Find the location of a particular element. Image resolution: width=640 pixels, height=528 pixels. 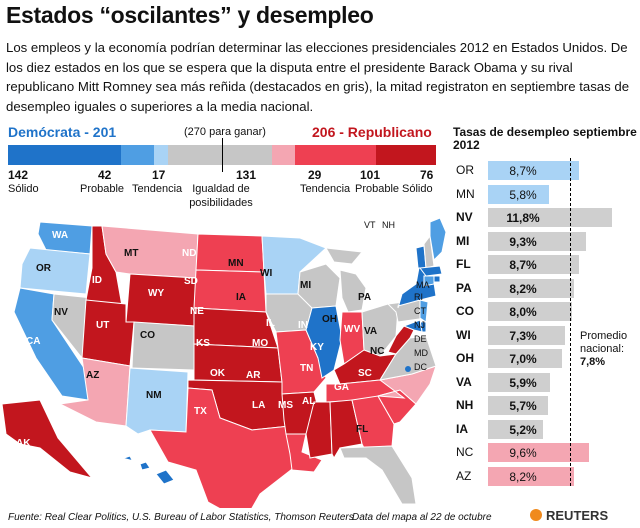

unemployment-value-wi: 7,3% is located at coordinates (523, 335).